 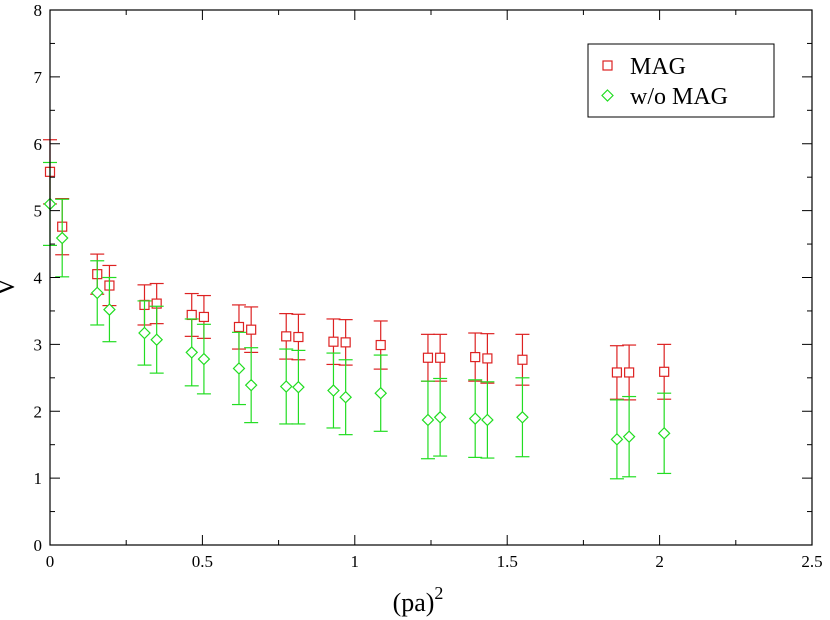 I want to click on y-tick-label: 0, so click(x=38, y=545).